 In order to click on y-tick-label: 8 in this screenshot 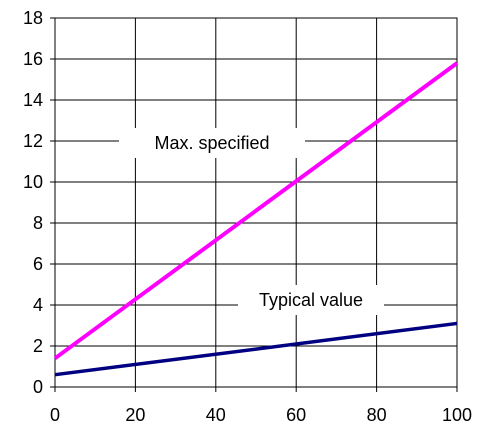, I will do `click(38, 223)`.